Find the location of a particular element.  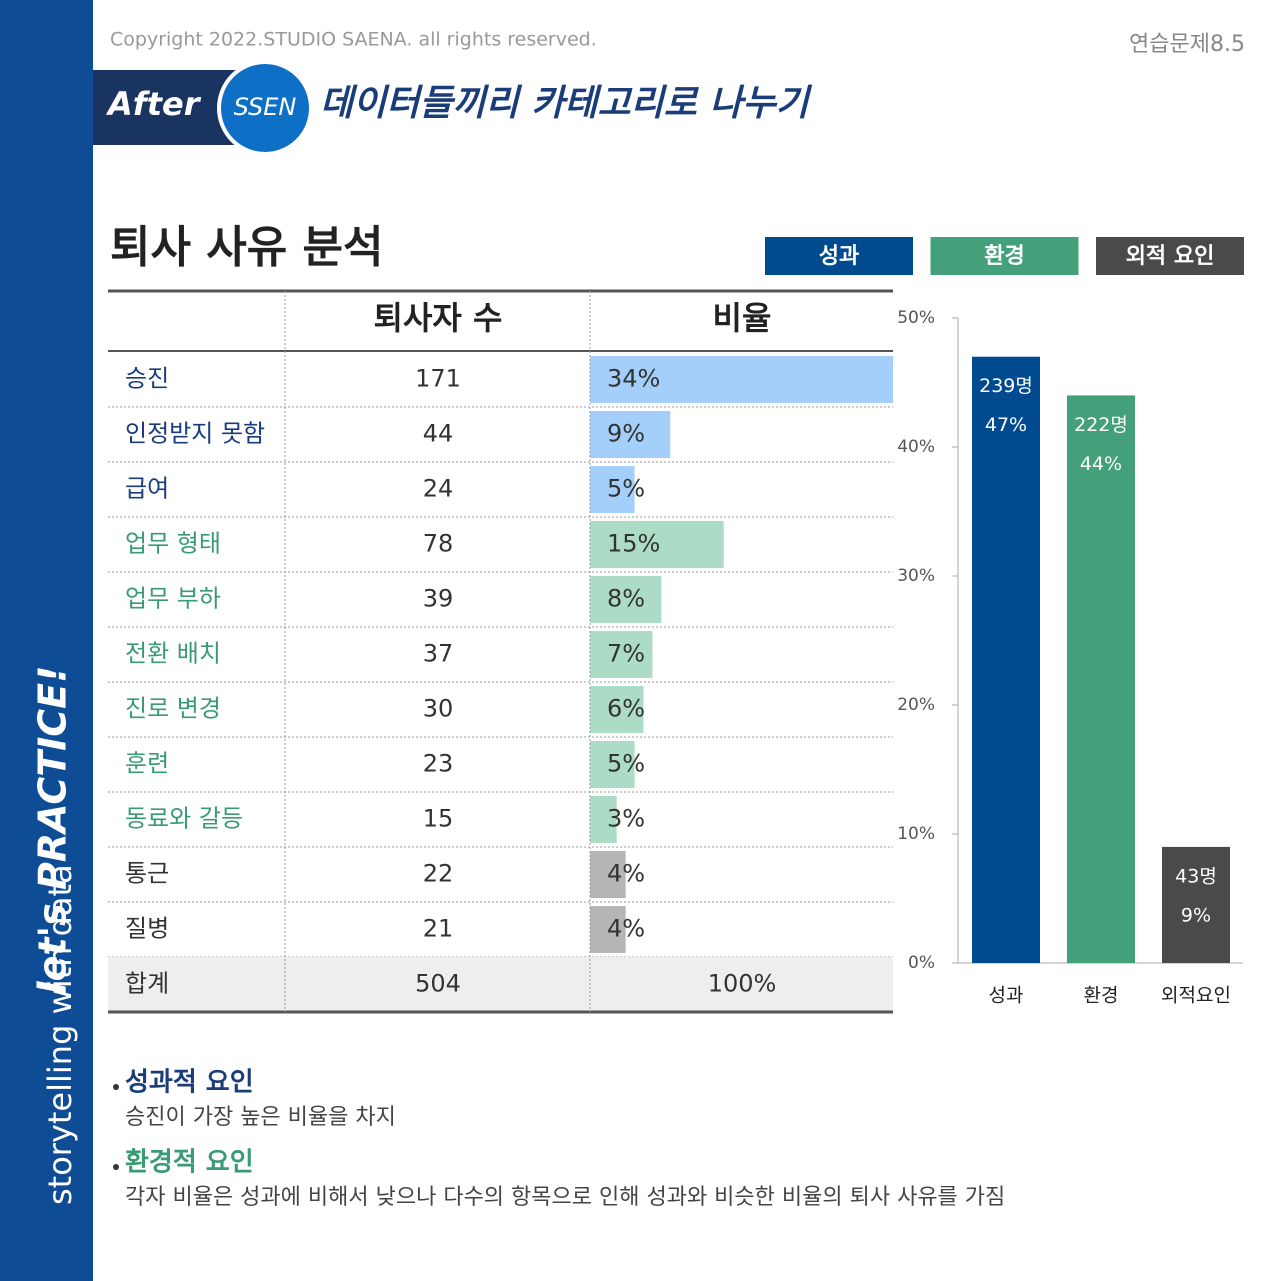

row-ratio: 9% is located at coordinates (626, 434).